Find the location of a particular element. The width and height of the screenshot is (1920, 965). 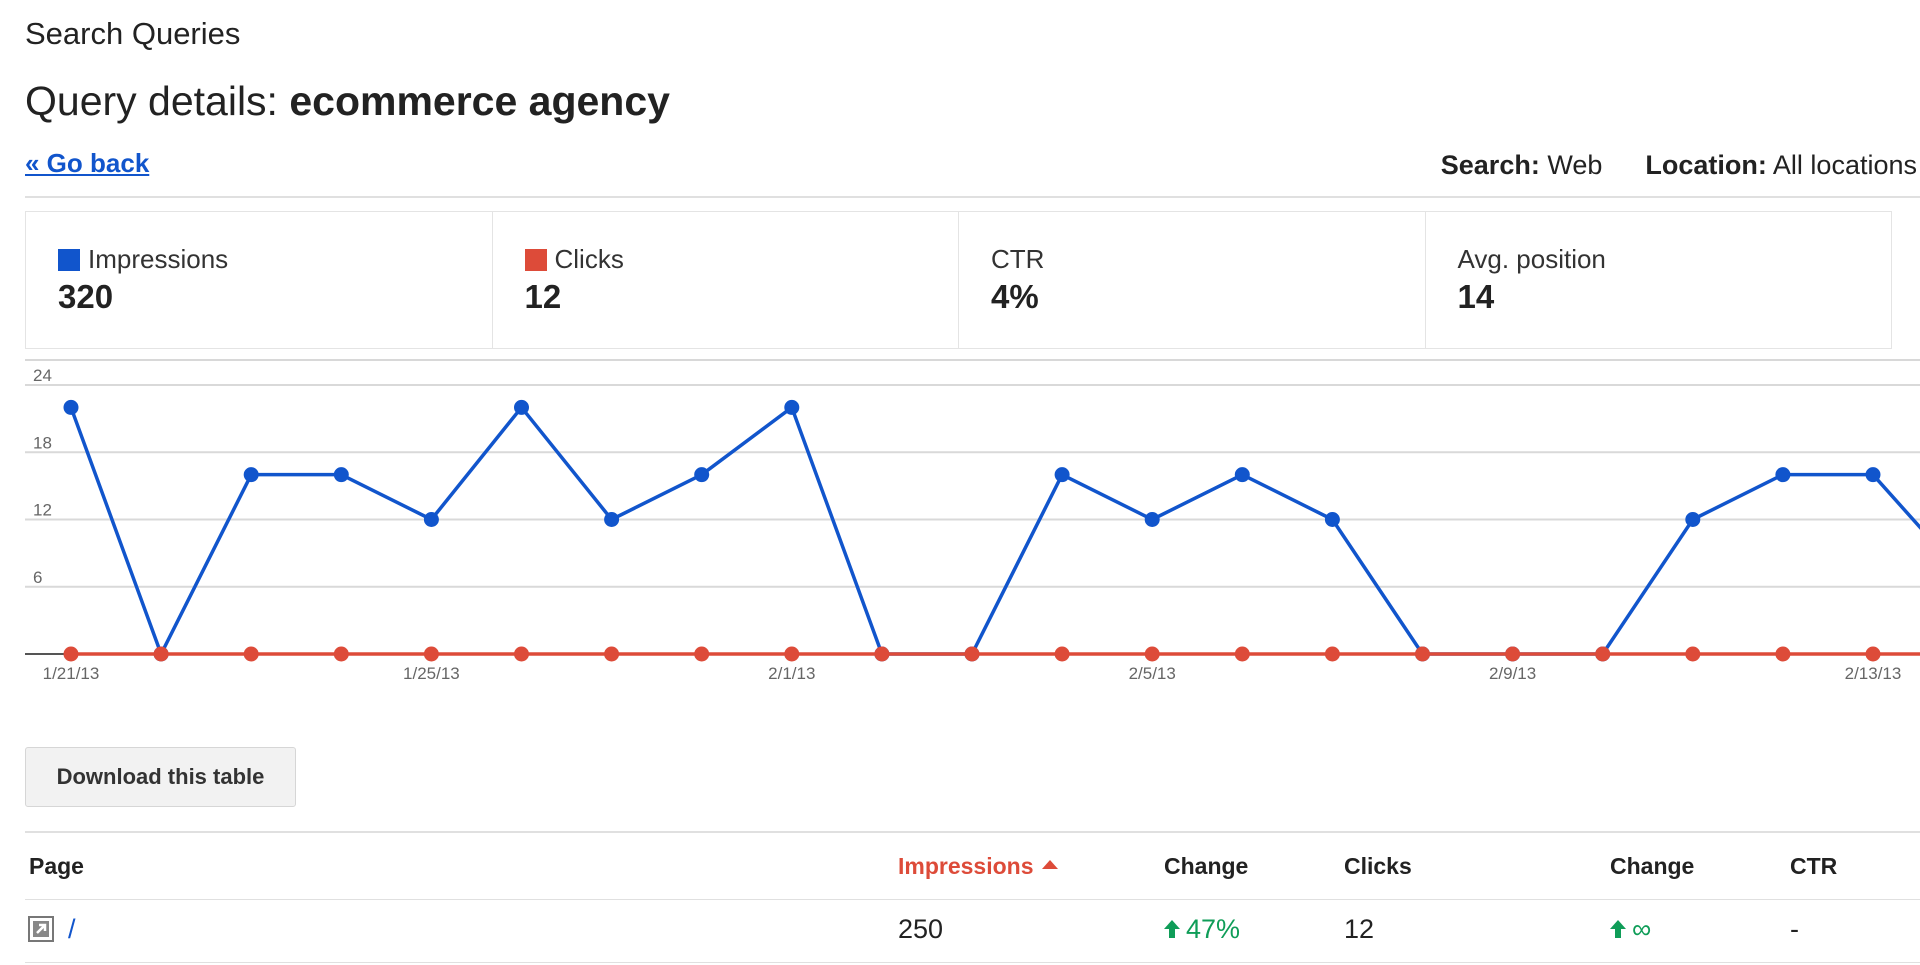

table-top-divider is located at coordinates (972, 832).